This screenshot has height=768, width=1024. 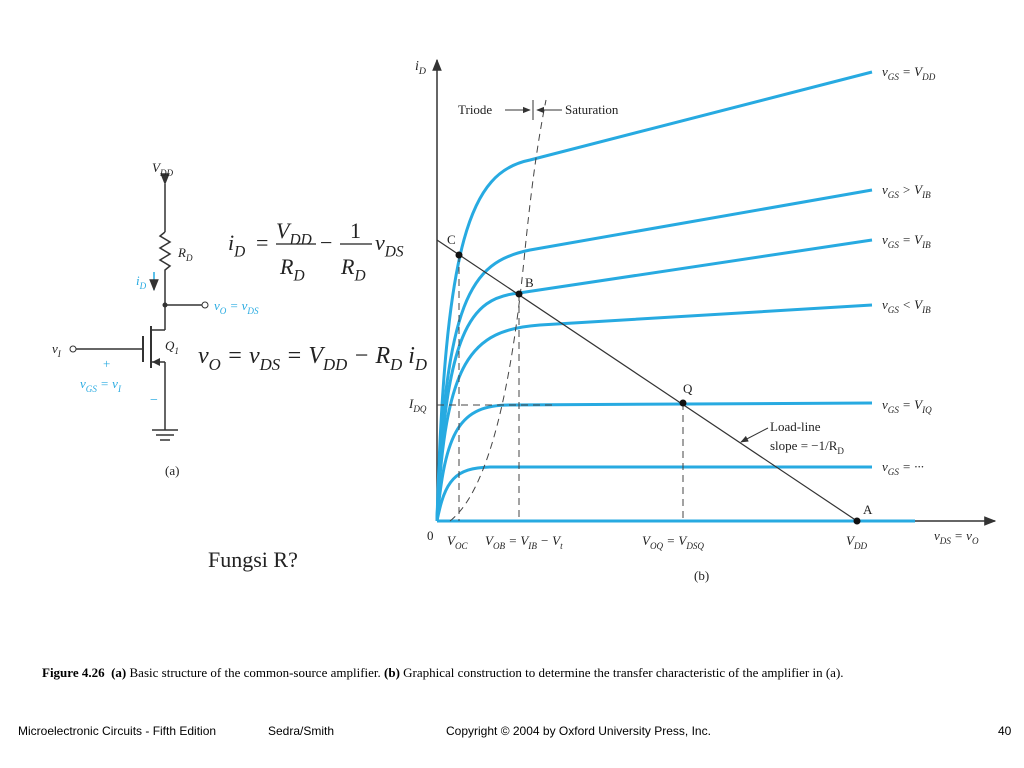 I want to click on caption-label: Figure 4.26, so click(x=73, y=672).